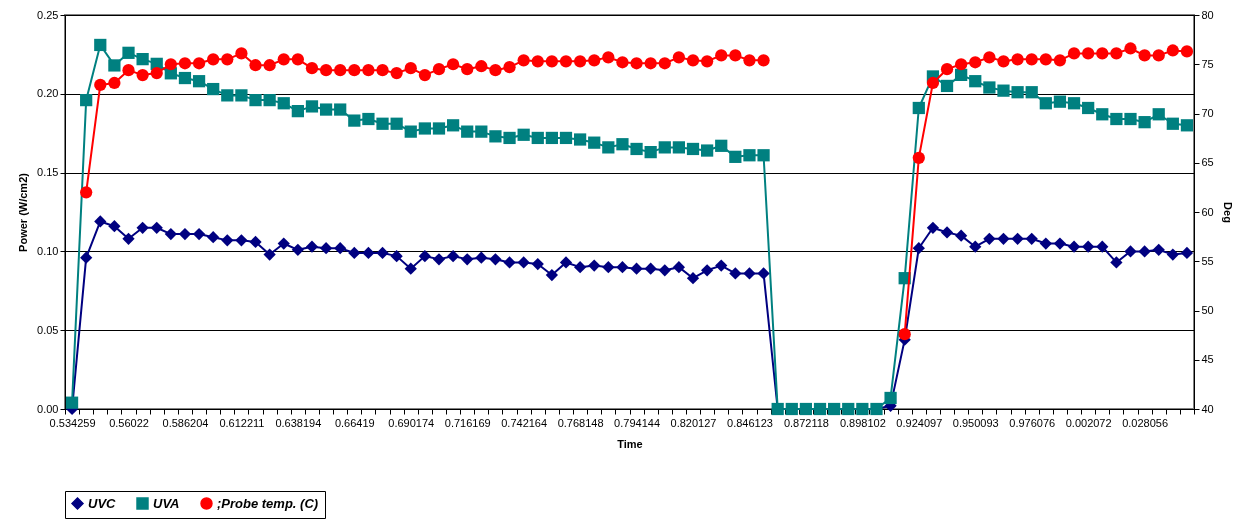  What do you see at coordinates (1207, 260) in the screenshot?
I see `y2-tick-label: 55` at bounding box center [1207, 260].